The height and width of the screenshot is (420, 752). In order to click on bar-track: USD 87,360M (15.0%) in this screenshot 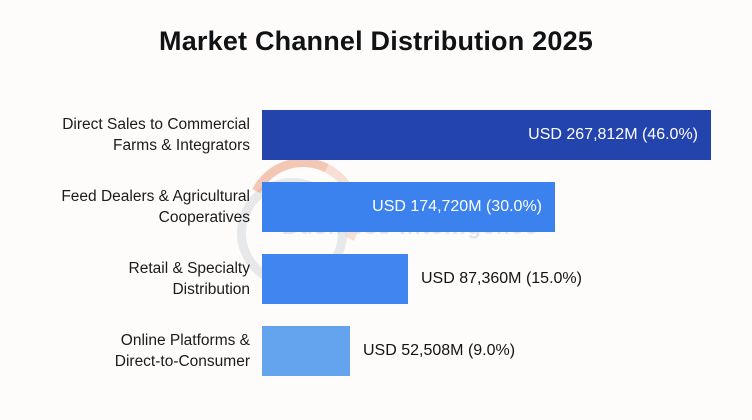, I will do `click(504, 279)`.